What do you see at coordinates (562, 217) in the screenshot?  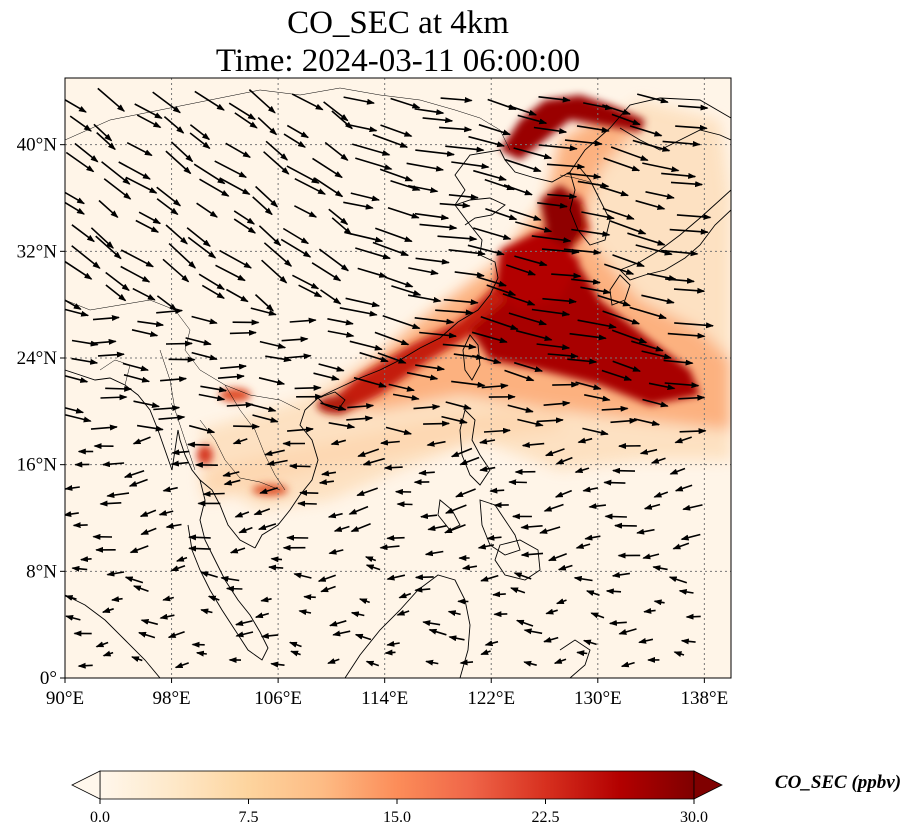 I see `plume-core-korea` at bounding box center [562, 217].